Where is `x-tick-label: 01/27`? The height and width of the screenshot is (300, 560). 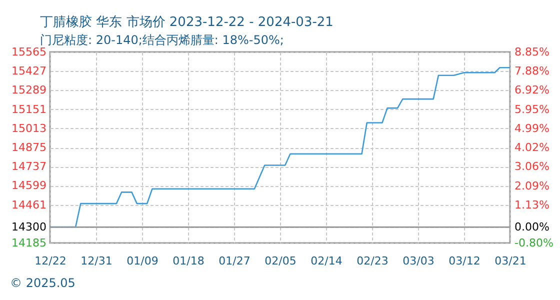
x-tick-label: 01/27 is located at coordinates (234, 261).